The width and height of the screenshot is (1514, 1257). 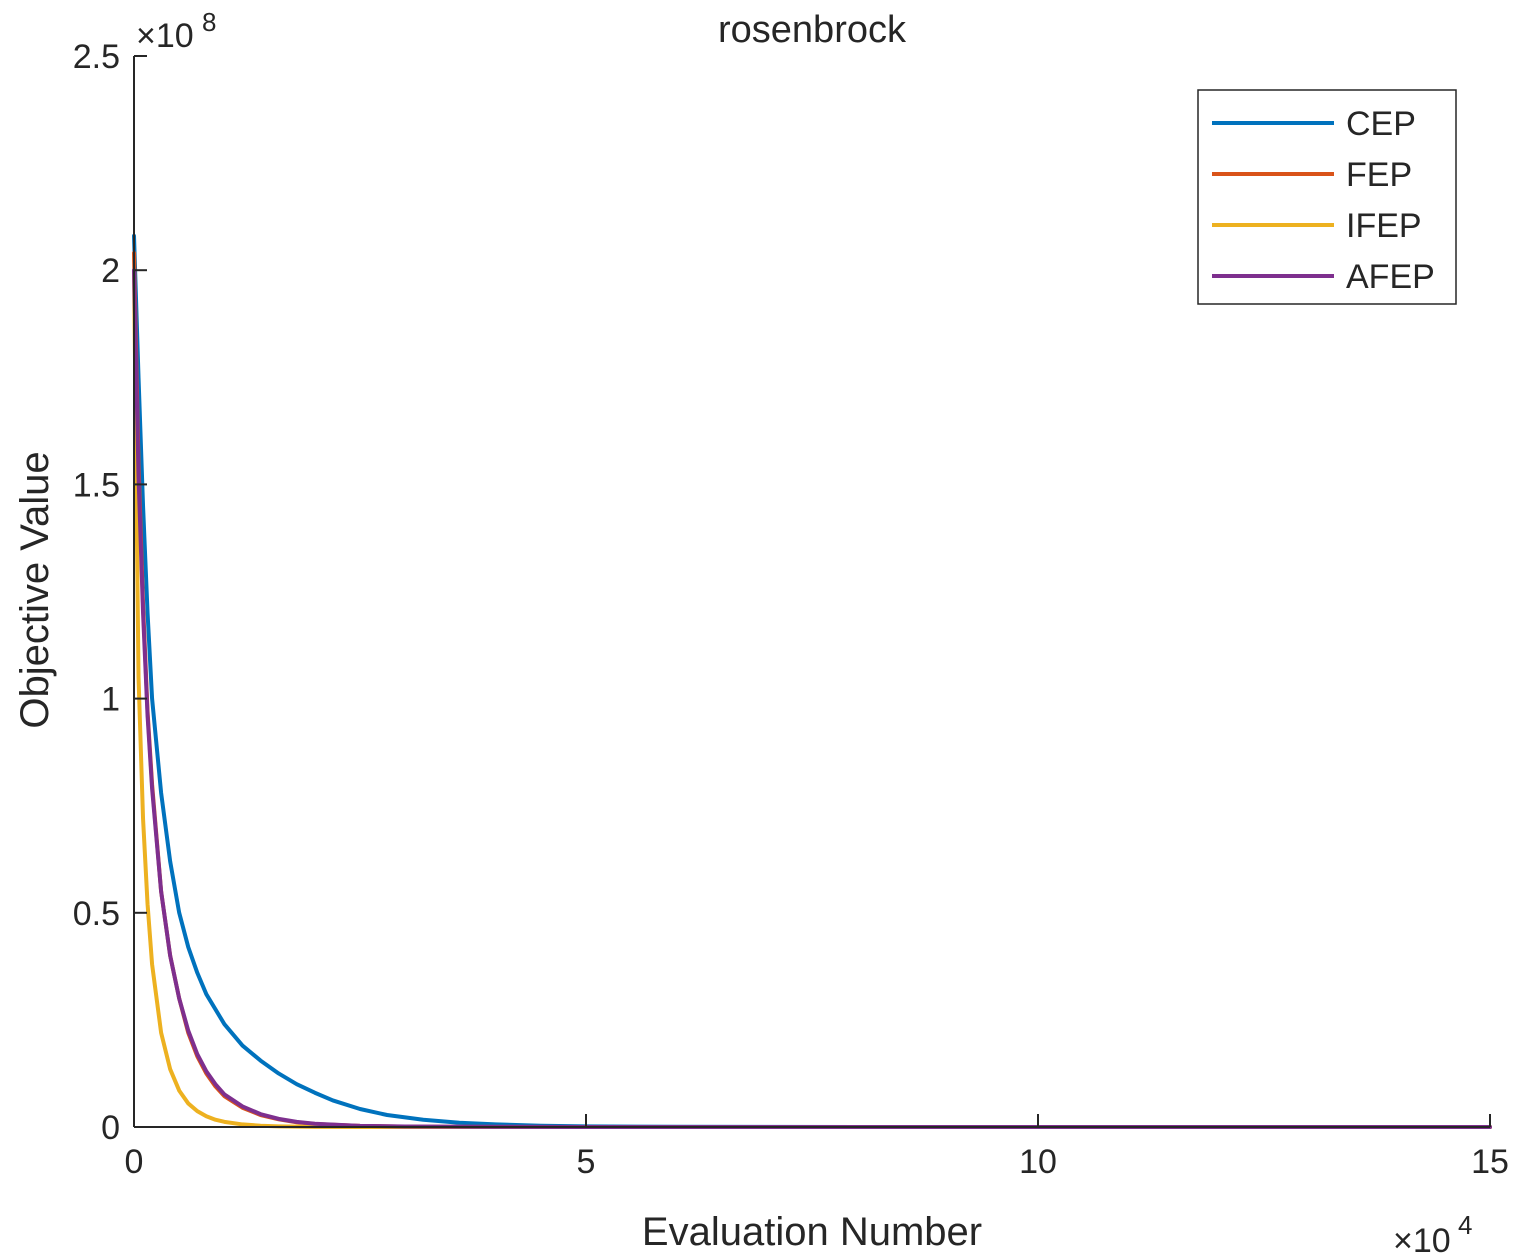 What do you see at coordinates (1490, 1162) in the screenshot?
I see `x-tick-label: 15` at bounding box center [1490, 1162].